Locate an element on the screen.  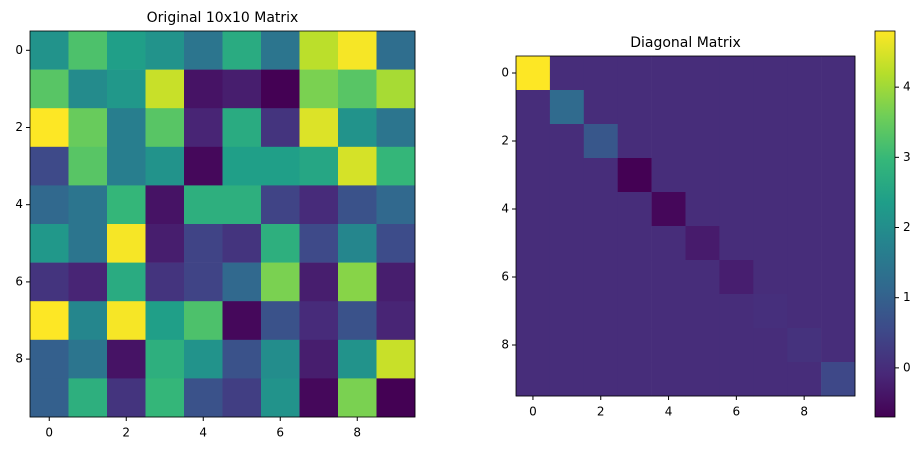
y-tick-label: 0 is located at coordinates (505, 73).